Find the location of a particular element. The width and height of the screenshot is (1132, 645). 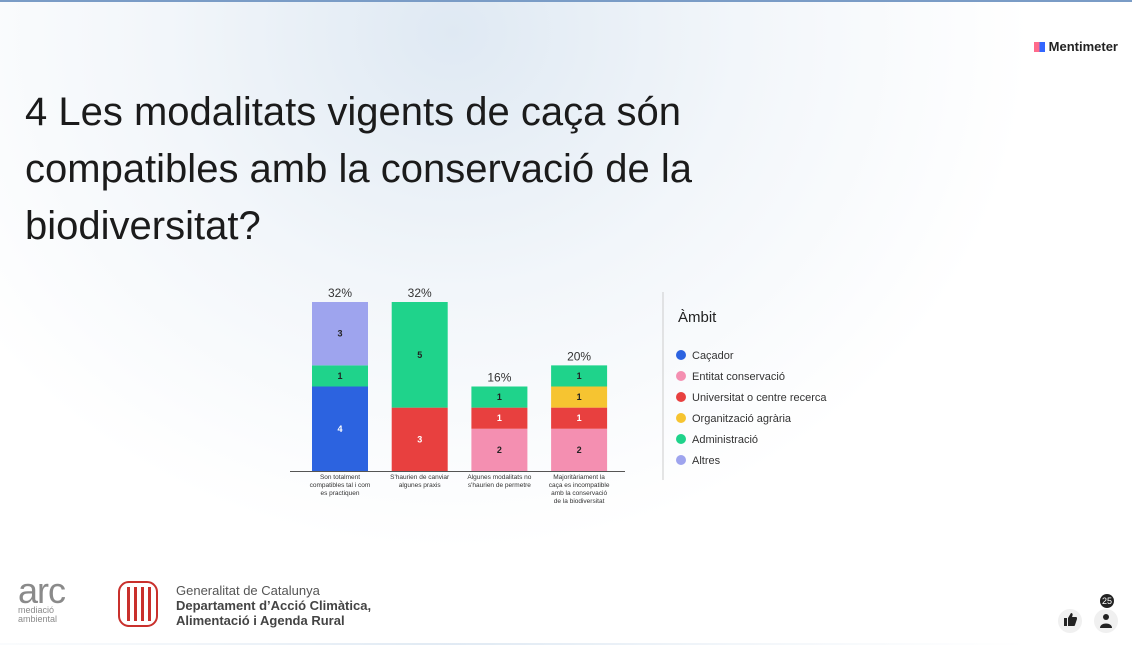

brand: Mentimeter is located at coordinates (1075, 46).